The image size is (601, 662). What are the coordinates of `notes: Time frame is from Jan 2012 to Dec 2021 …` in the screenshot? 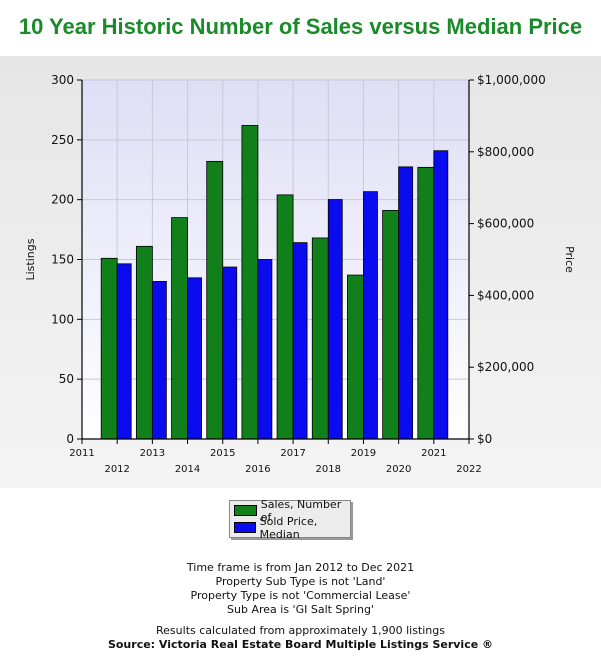 It's located at (300, 606).